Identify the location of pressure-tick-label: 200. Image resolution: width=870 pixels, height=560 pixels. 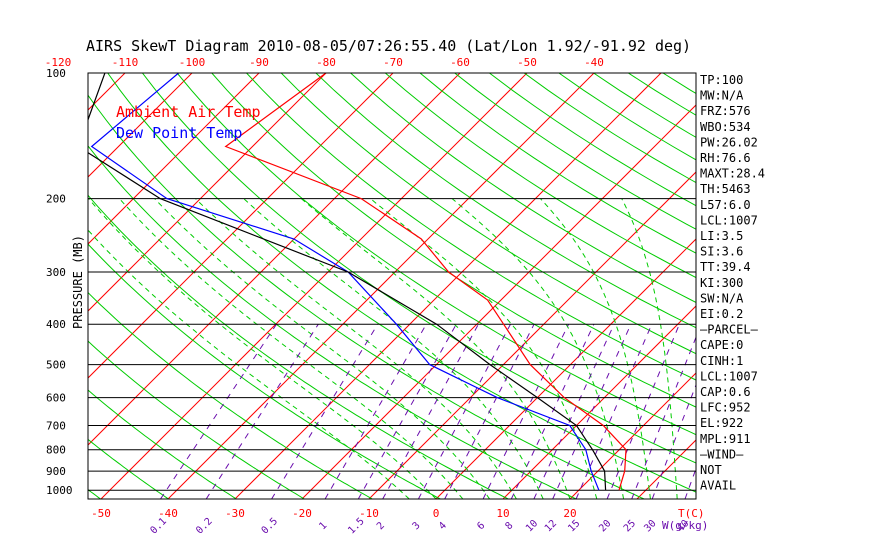
(56, 199).